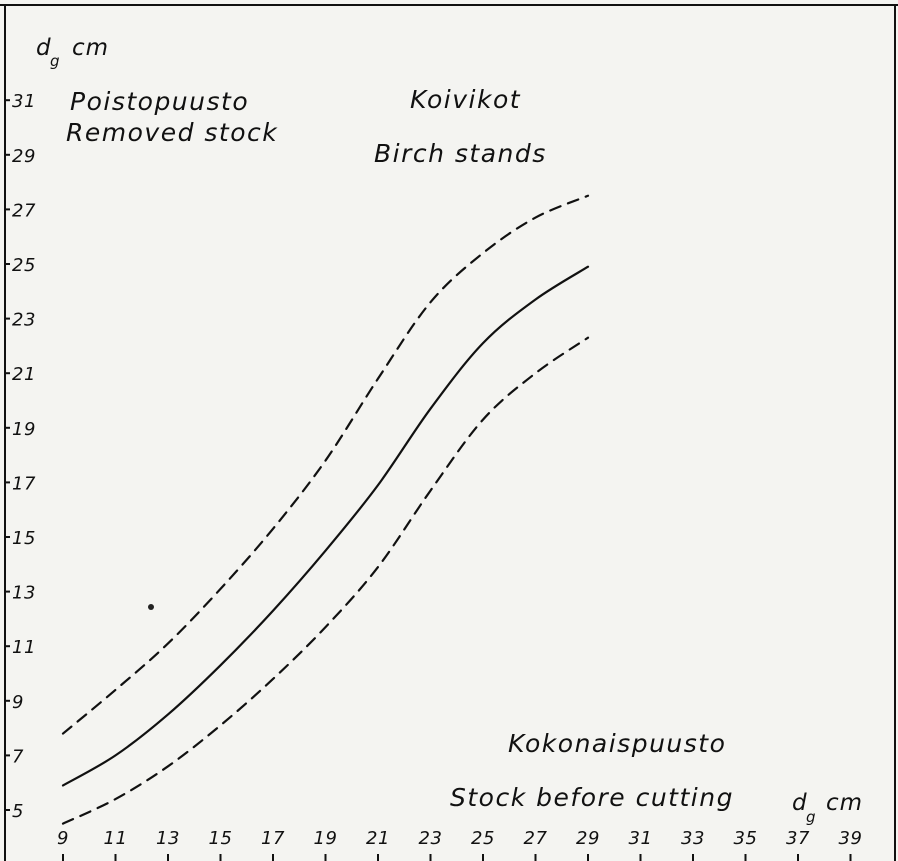 This screenshot has width=898, height=861. I want to click on ink-spot, so click(151, 607).